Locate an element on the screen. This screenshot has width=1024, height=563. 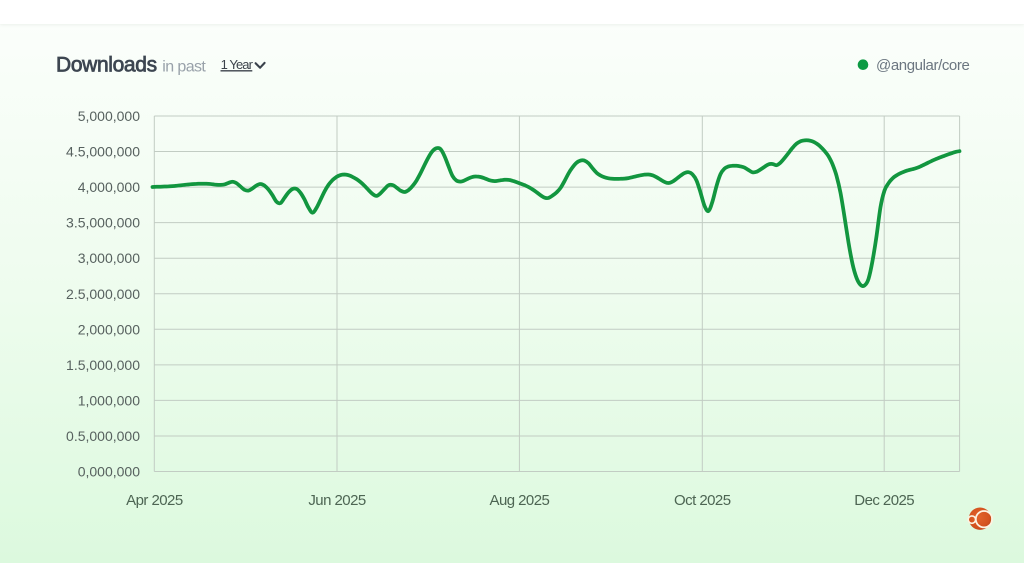
svg-text: 2,000,000 is located at coordinates (109, 329).